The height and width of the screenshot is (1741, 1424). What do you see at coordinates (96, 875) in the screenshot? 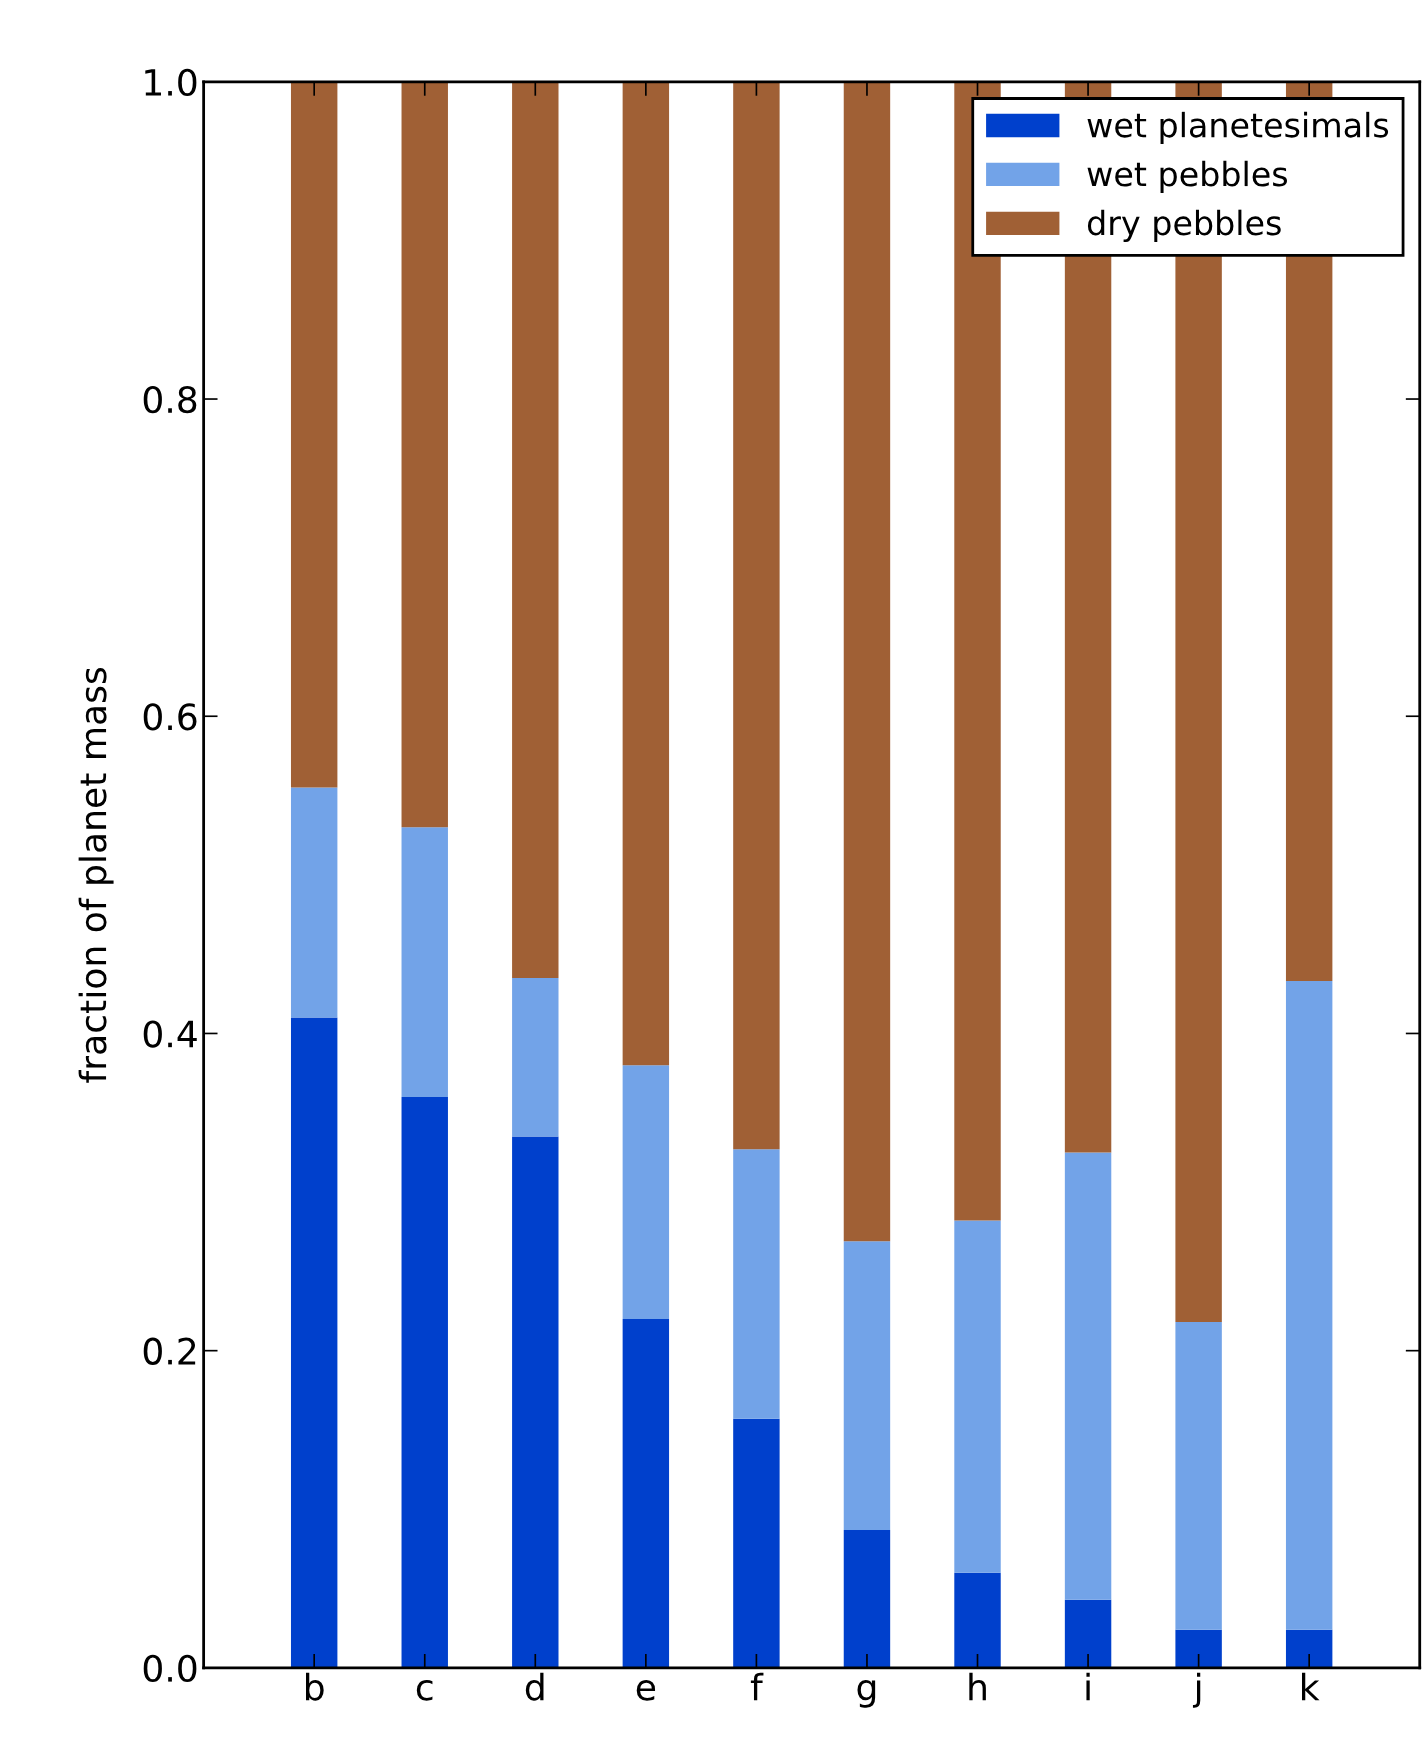
I see `y-axis-title: fraction of planet mass` at bounding box center [96, 875].